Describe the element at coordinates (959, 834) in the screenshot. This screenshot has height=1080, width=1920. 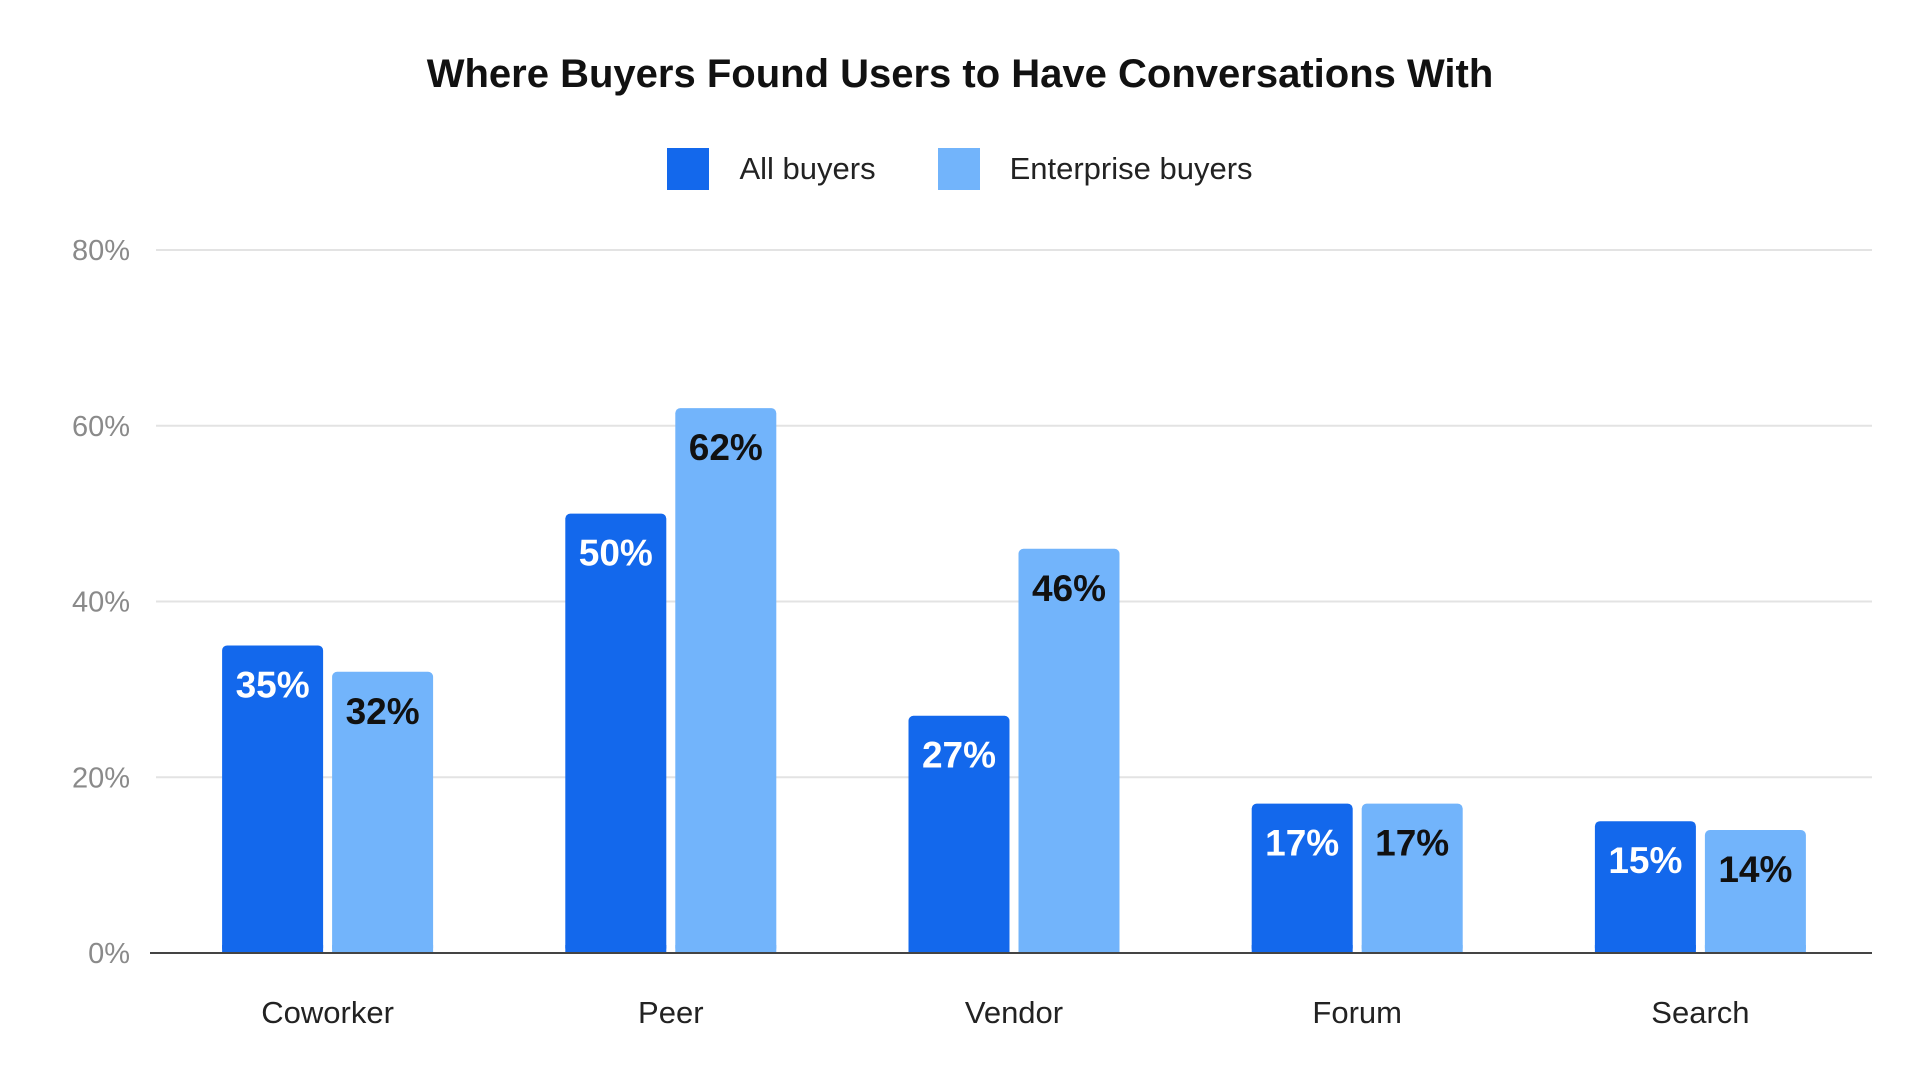
I see `bar-vendor-all-buyers` at that location.